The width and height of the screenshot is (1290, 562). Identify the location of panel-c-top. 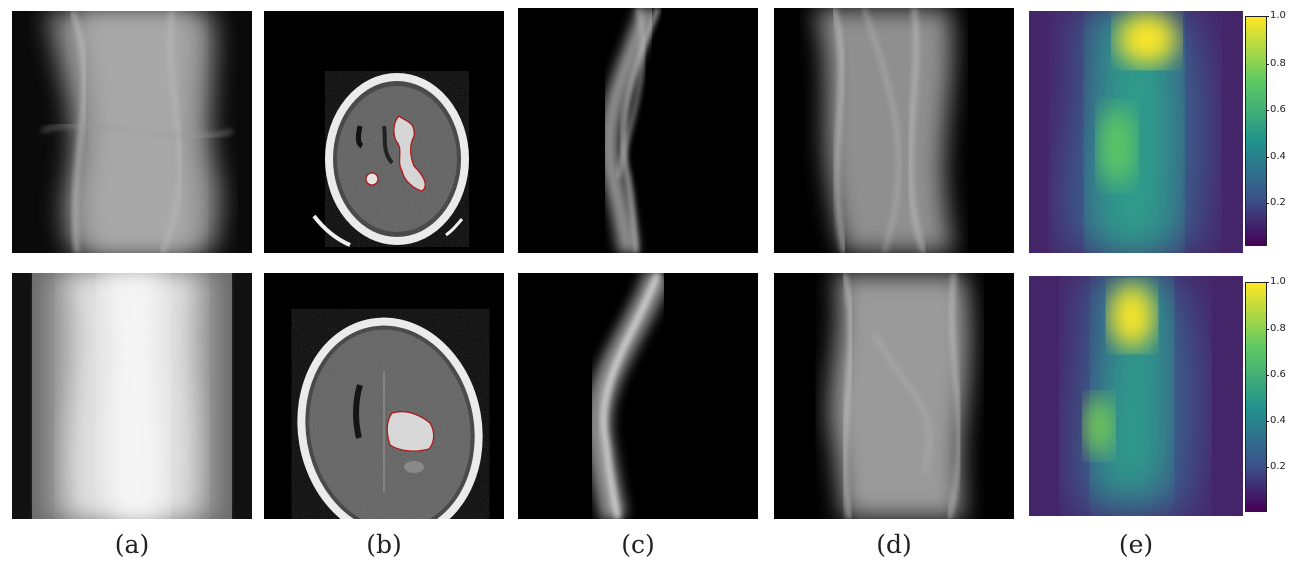
(638, 130).